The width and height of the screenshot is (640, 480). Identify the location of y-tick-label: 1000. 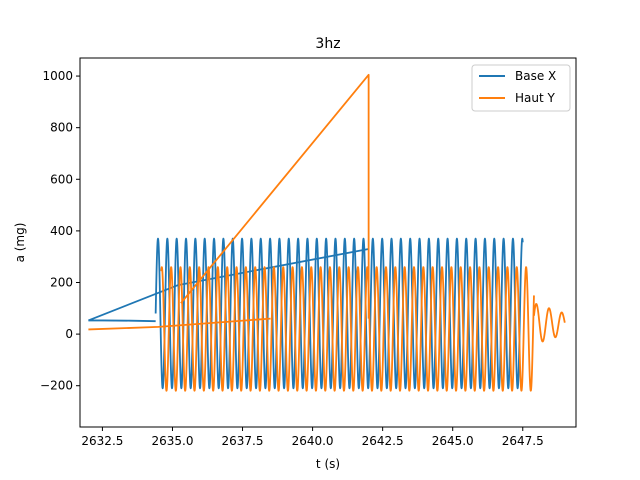
(57, 76).